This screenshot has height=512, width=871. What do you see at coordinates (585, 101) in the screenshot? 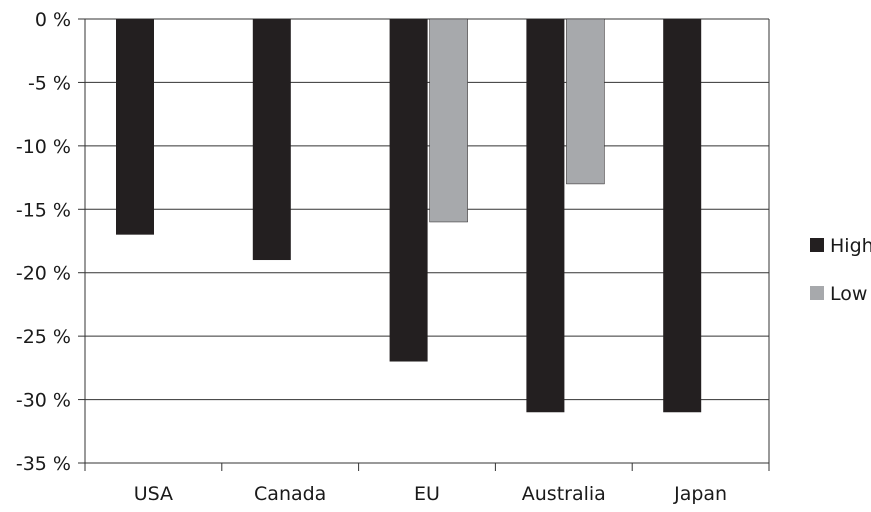
I see `bar-low-australia` at bounding box center [585, 101].